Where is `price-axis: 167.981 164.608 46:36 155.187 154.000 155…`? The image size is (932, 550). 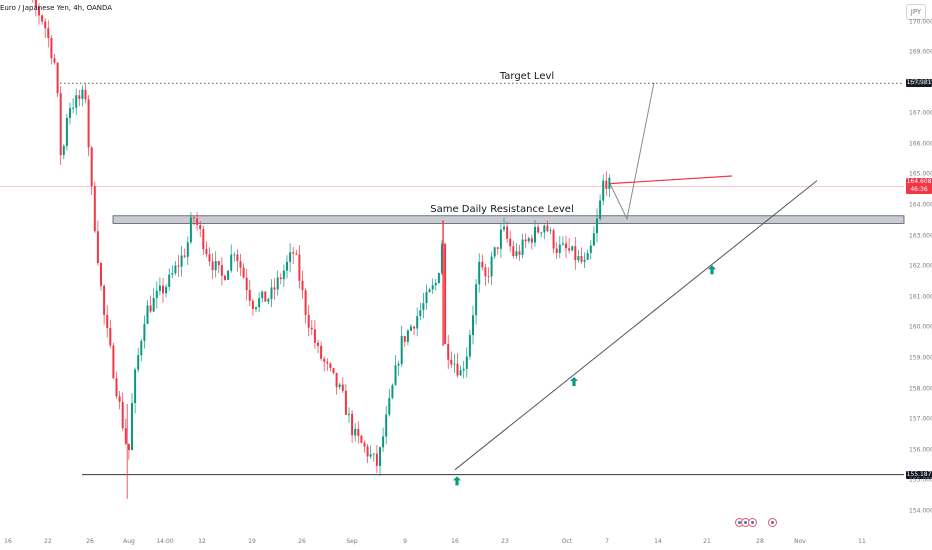 price-axis: 167.981 164.608 46:36 155.187 154.000 155… is located at coordinates (918, 265).